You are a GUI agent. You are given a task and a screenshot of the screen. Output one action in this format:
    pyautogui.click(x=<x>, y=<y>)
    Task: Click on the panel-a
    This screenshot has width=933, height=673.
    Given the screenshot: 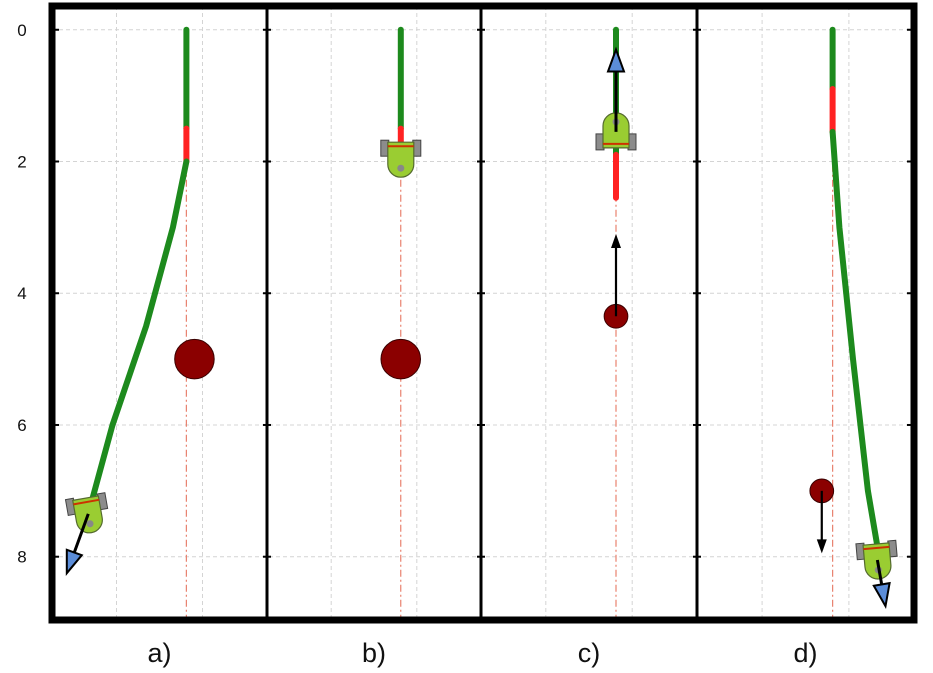 What is the action you would take?
    pyautogui.click(x=139, y=323)
    